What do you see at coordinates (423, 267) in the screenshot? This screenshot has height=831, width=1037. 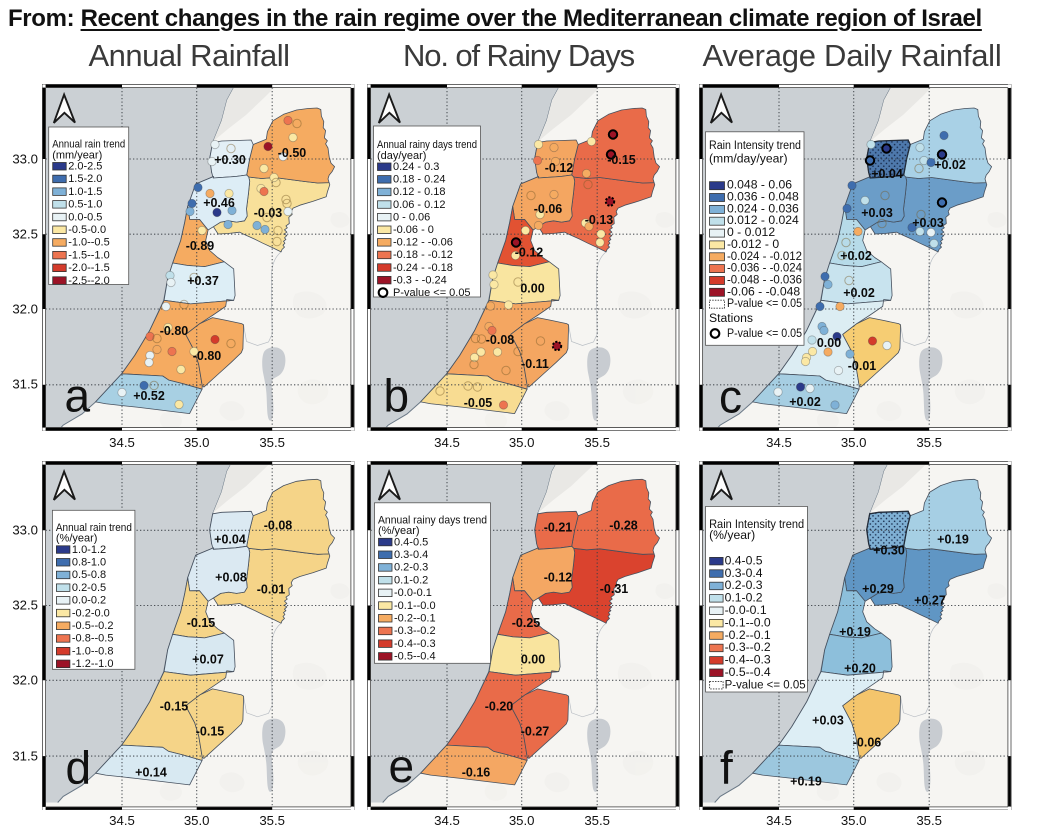 I see `svg-text: -0.24 - -0.18` at bounding box center [423, 267].